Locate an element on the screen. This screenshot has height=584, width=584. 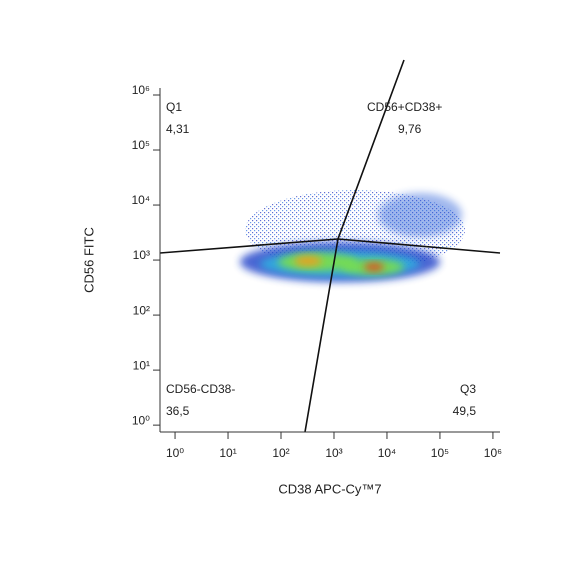
y-tick-label: 10¹ is located at coordinates (141, 365).